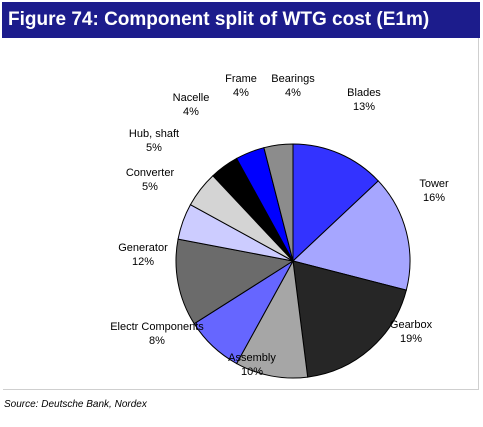 The image size is (483, 427). I want to click on slice-label-value: 19%, so click(411, 339).